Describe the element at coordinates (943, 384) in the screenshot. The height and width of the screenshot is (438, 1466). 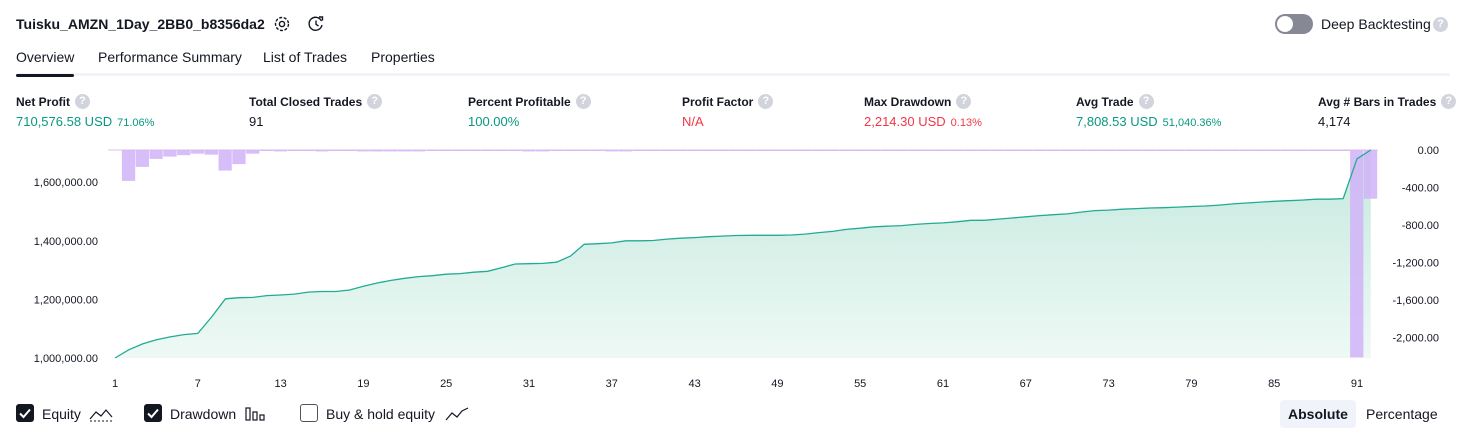
I see `x-axis-tick: 61` at that location.